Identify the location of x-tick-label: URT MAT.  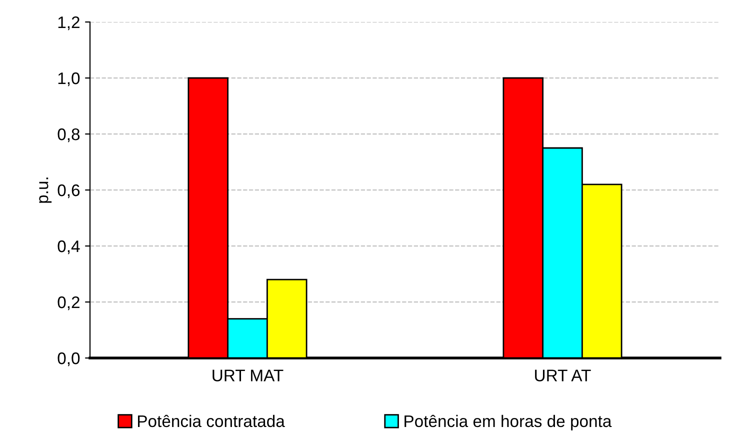
(248, 376).